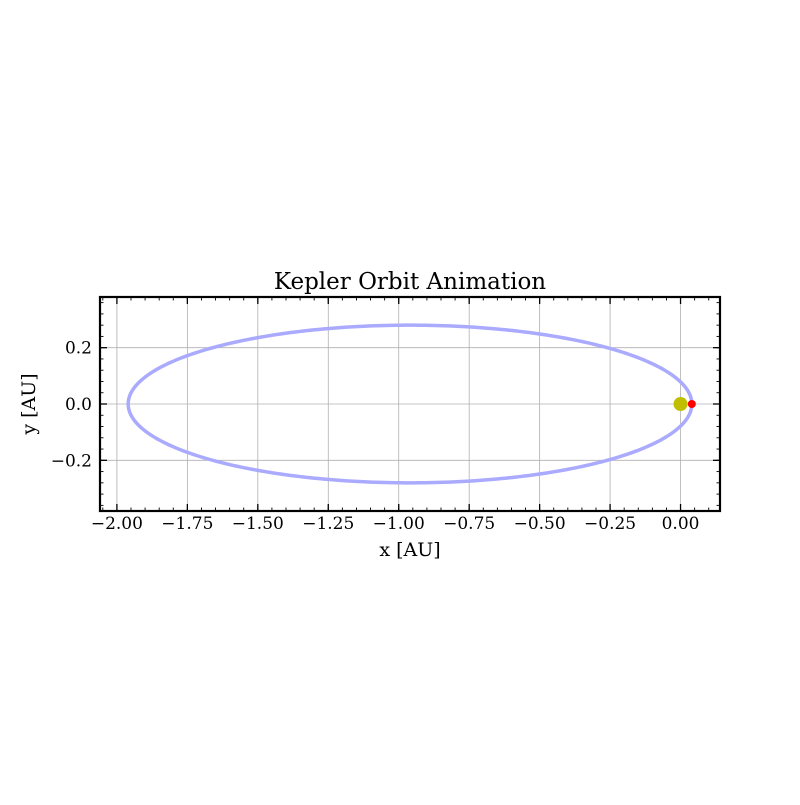  I want to click on orbit-path, so click(410, 404).